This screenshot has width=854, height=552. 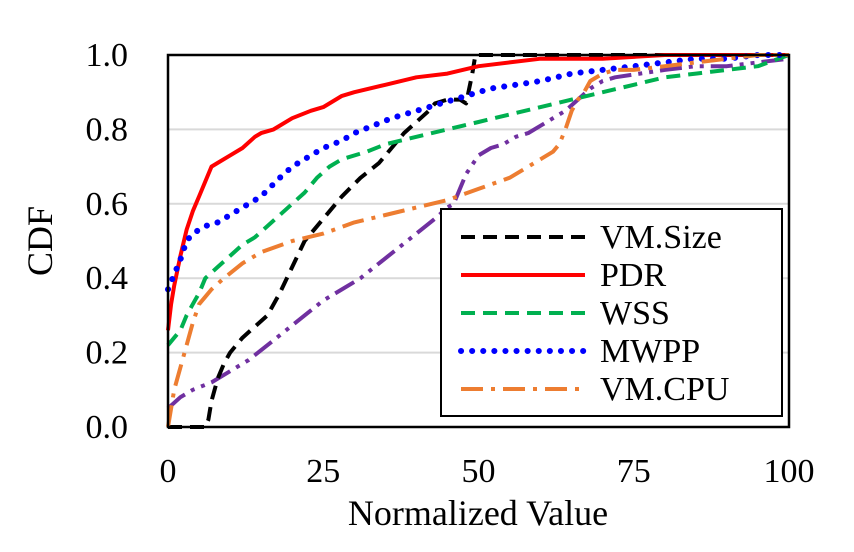 What do you see at coordinates (478, 513) in the screenshot?
I see `x-axis-title: Normalized Value` at bounding box center [478, 513].